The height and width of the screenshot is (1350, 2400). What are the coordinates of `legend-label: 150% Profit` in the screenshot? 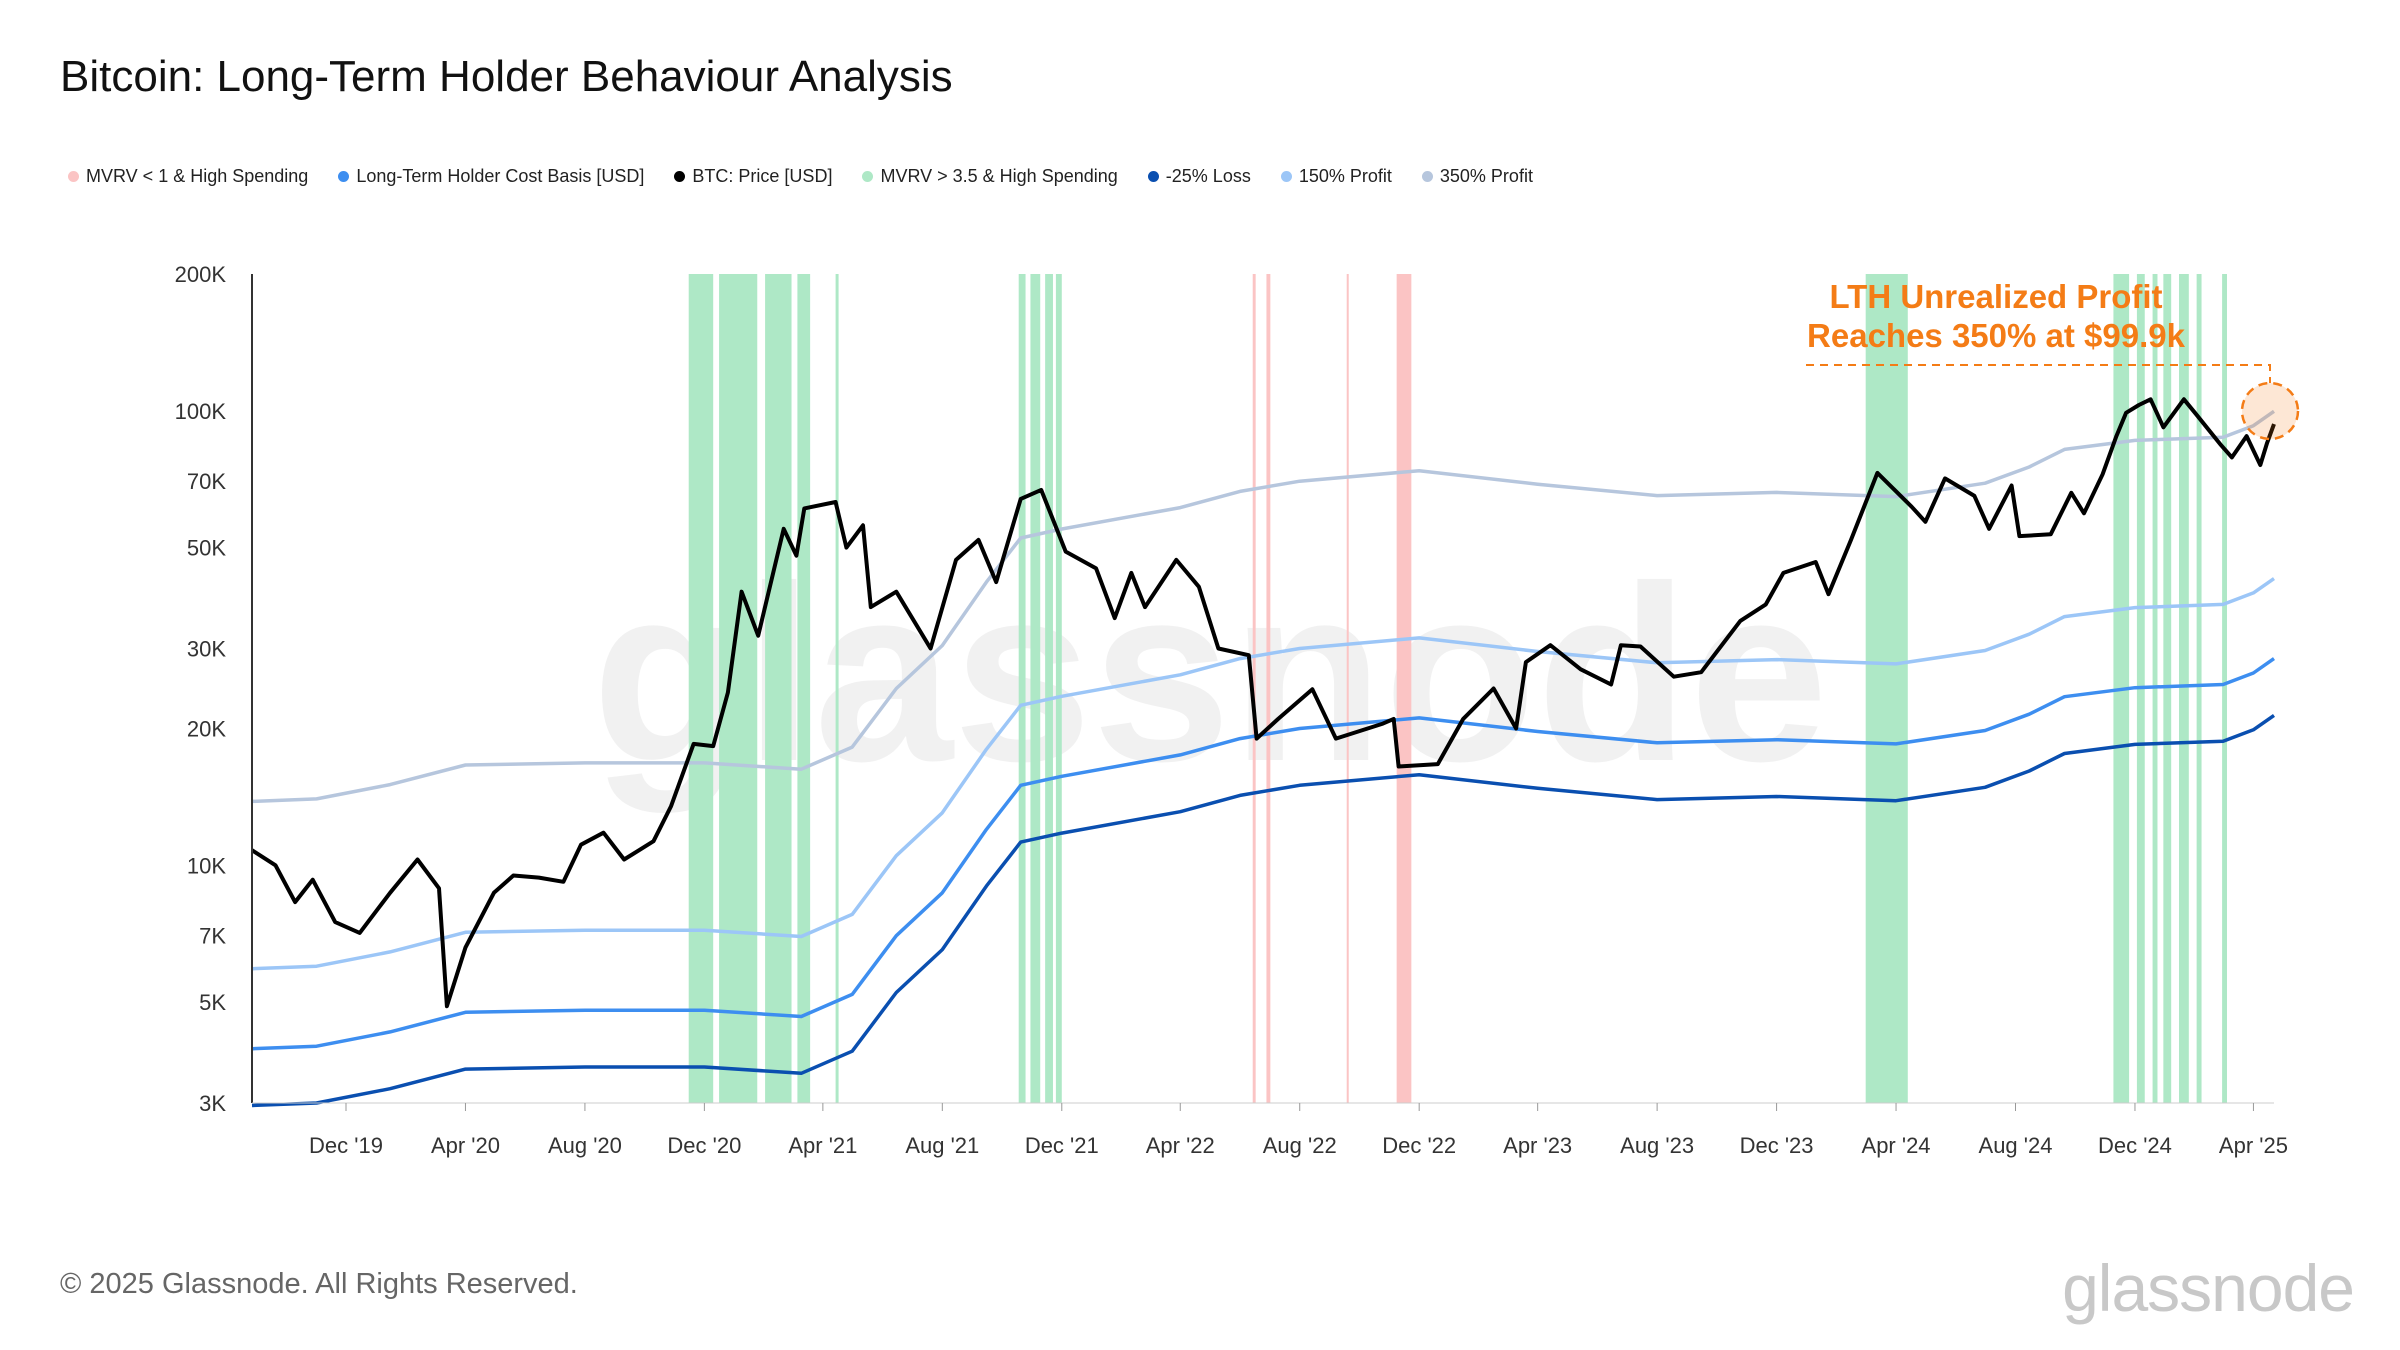 It's located at (1345, 176).